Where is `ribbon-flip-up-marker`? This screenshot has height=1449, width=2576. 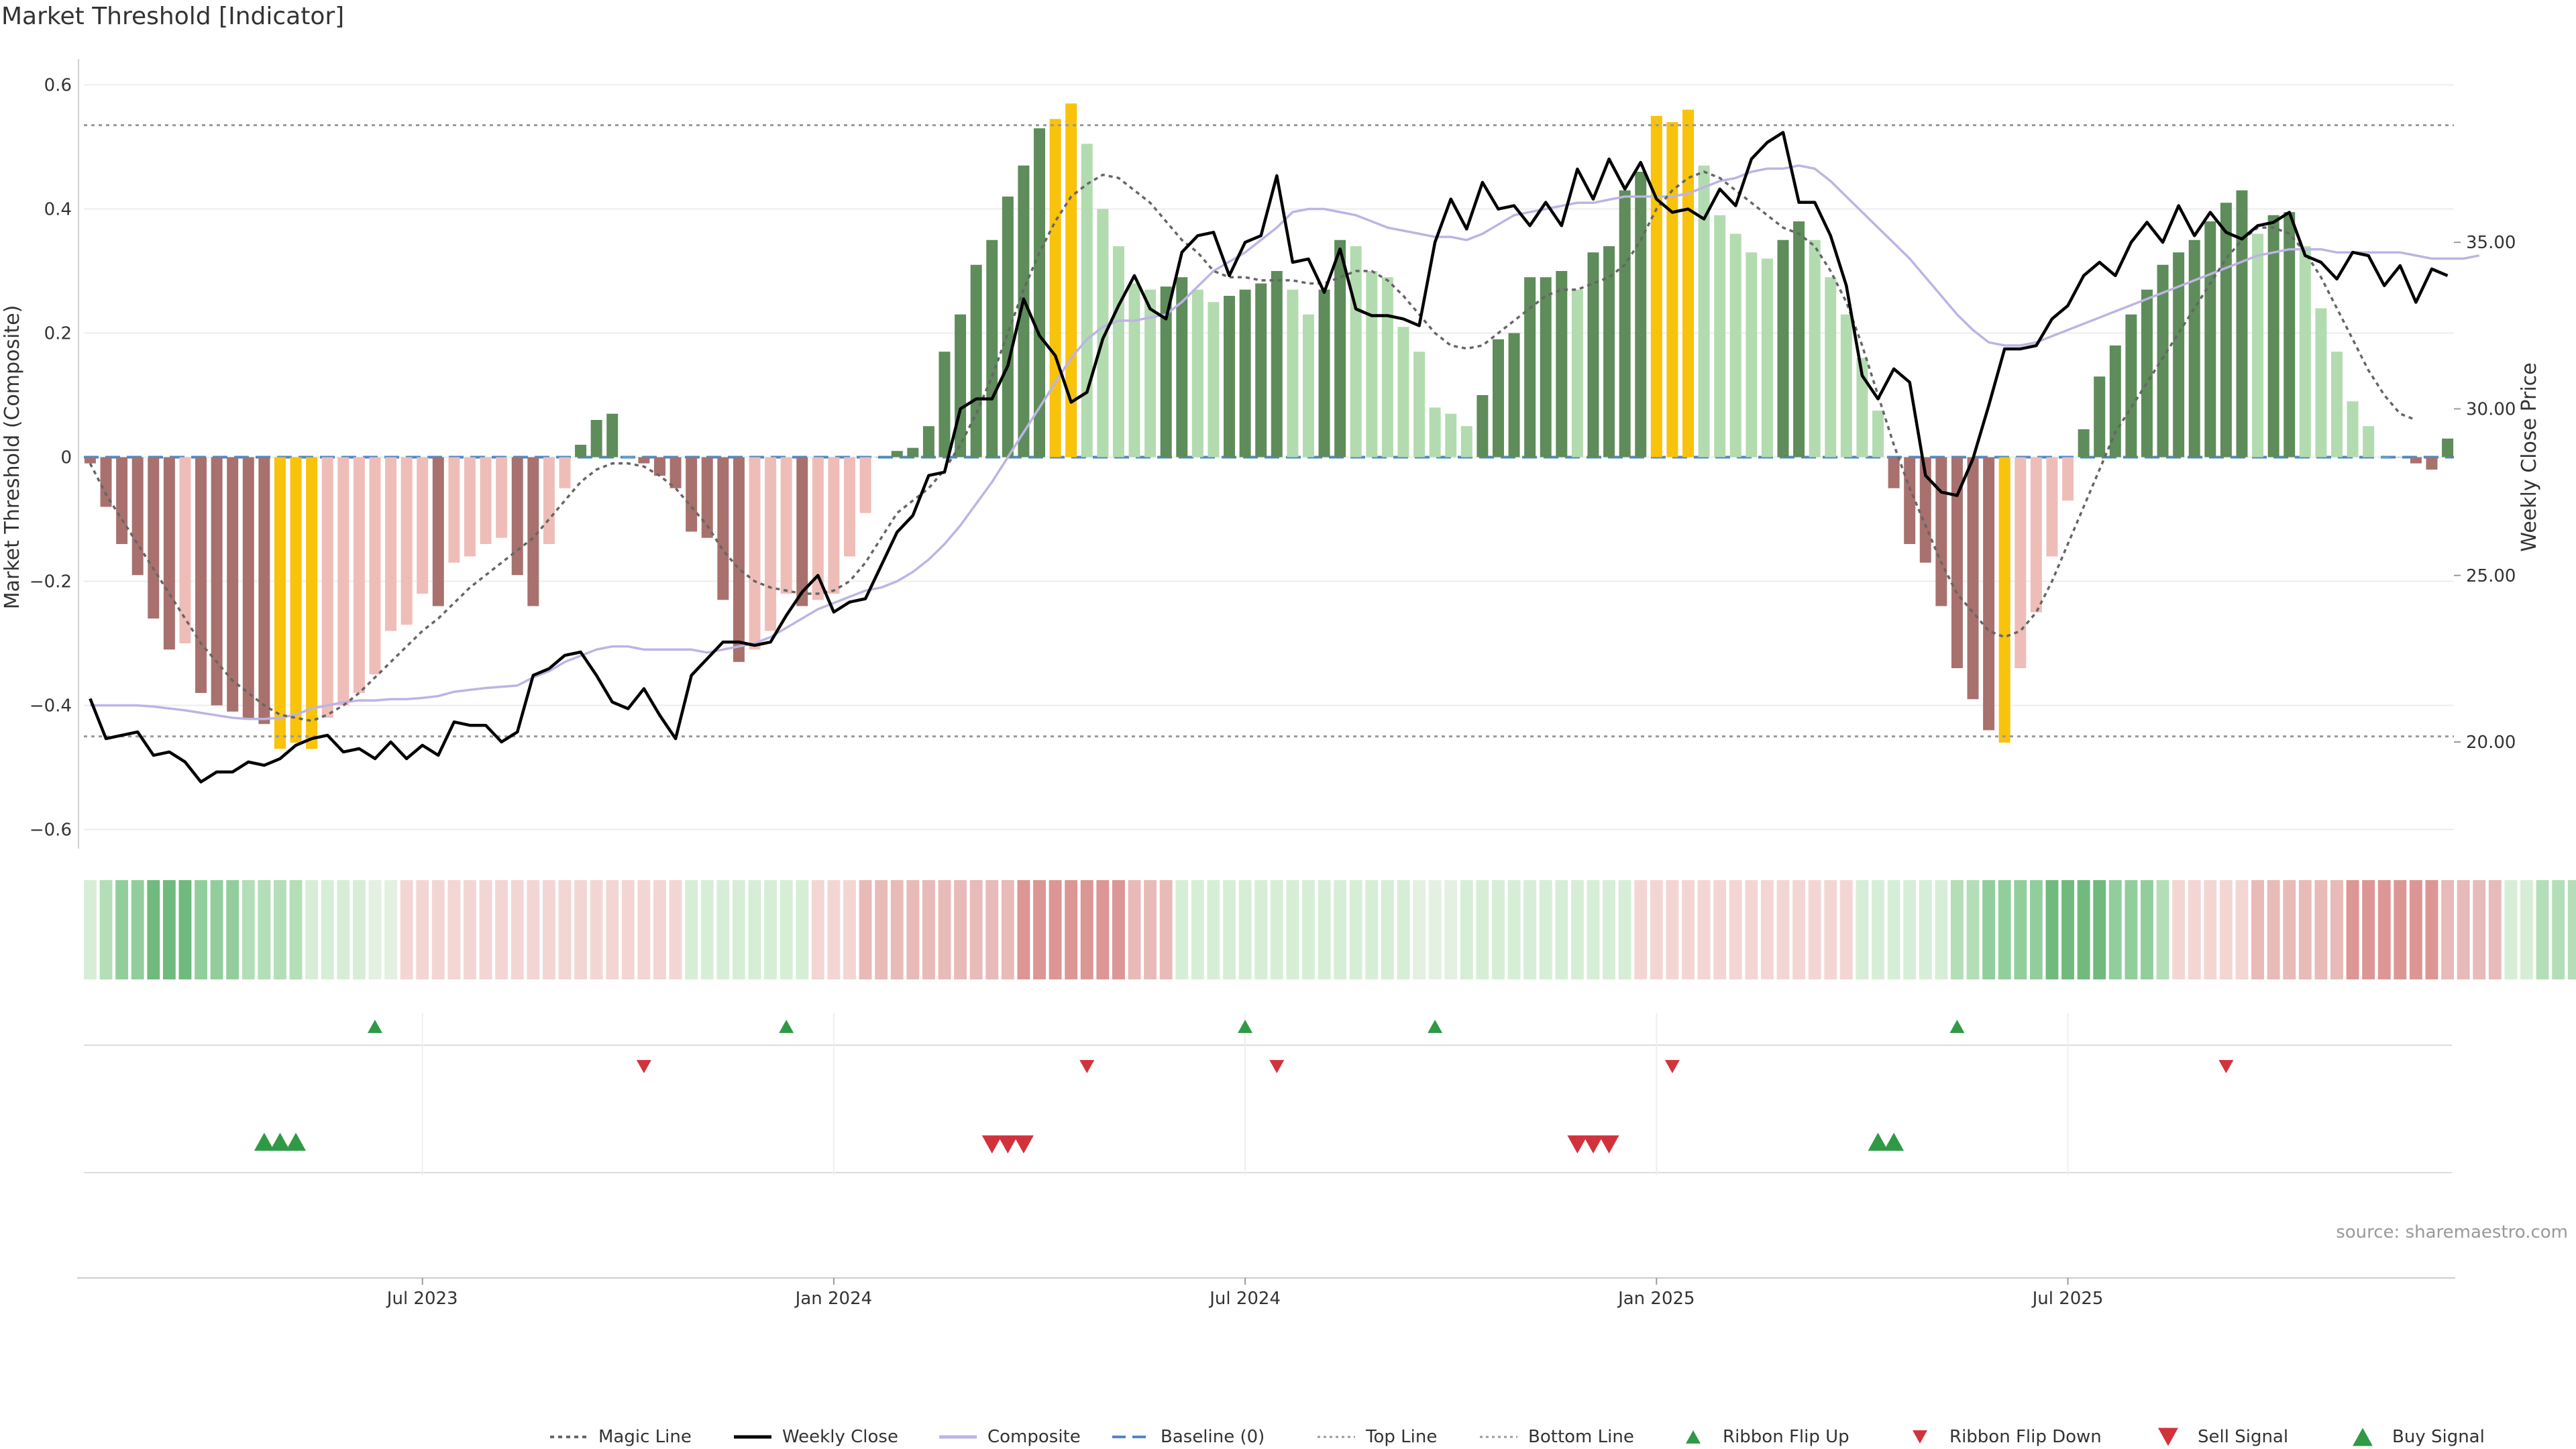 ribbon-flip-up-marker is located at coordinates (1435, 1026).